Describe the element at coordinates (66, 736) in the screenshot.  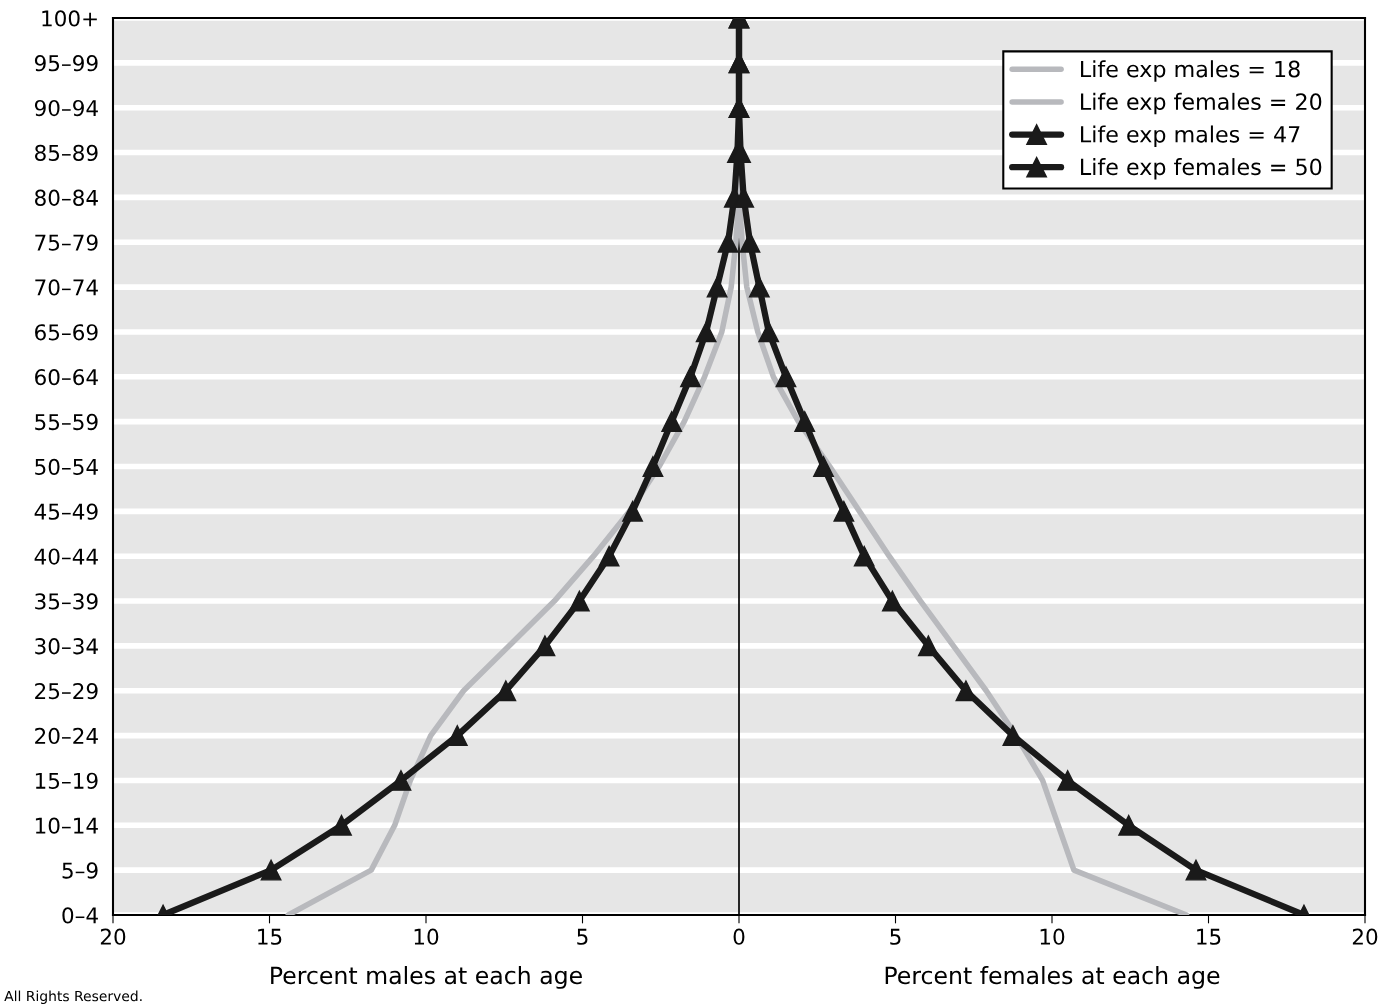
I see `y-tick-label: 20–24` at that location.